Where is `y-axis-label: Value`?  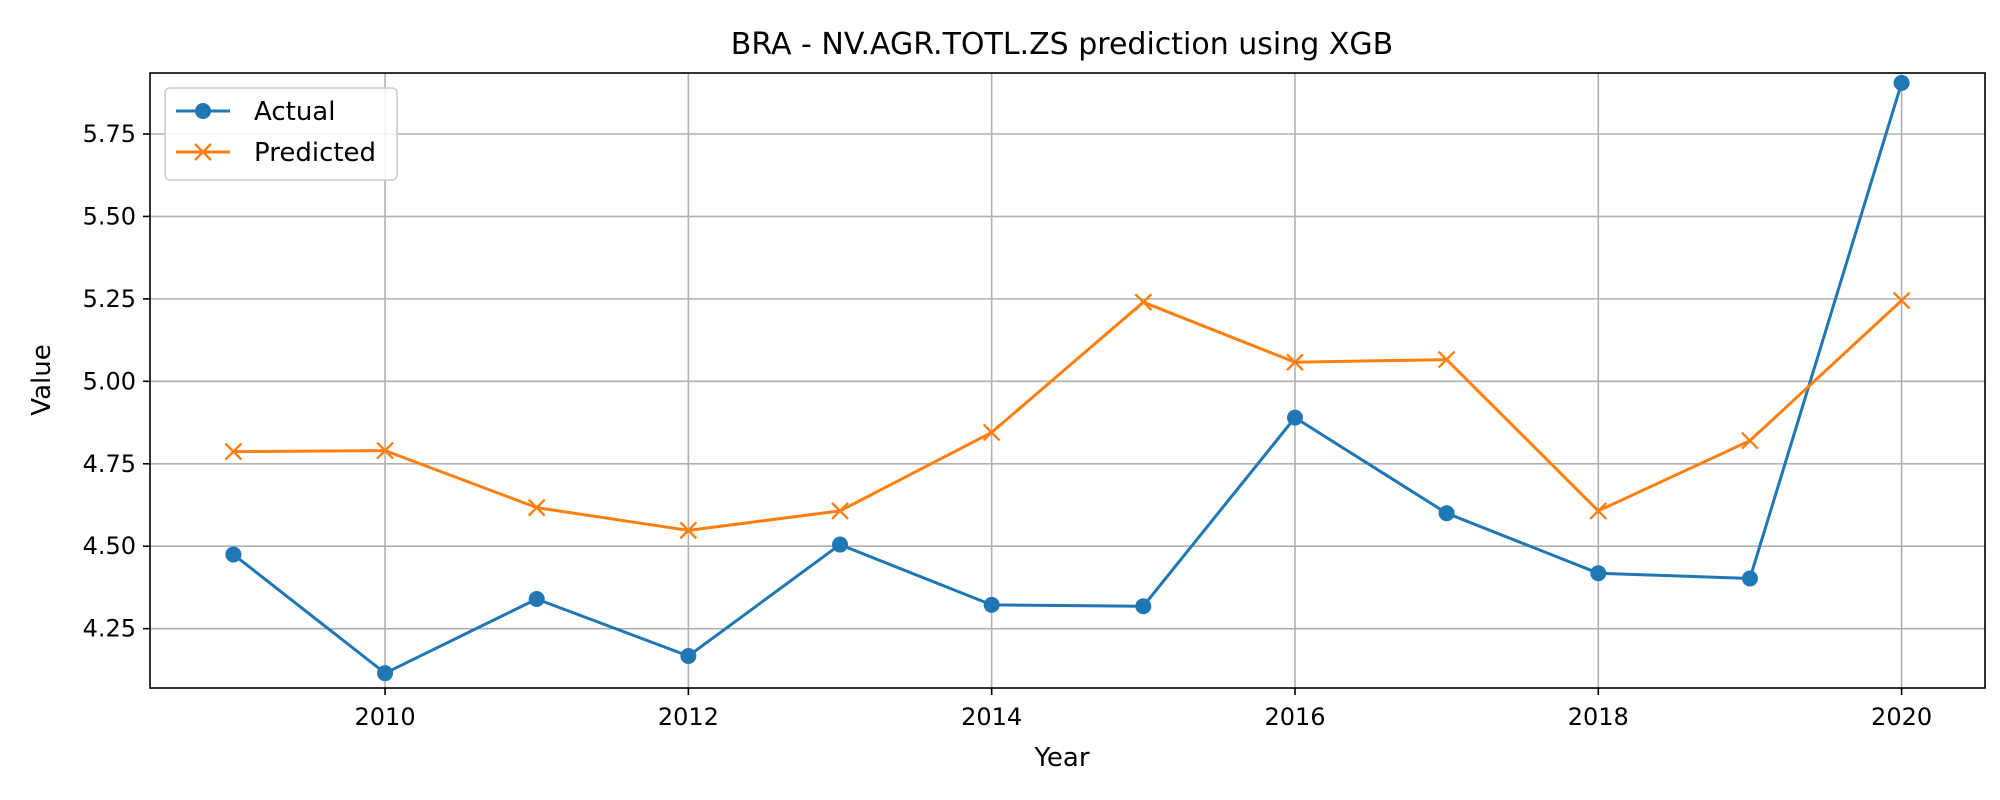 y-axis-label: Value is located at coordinates (42, 379).